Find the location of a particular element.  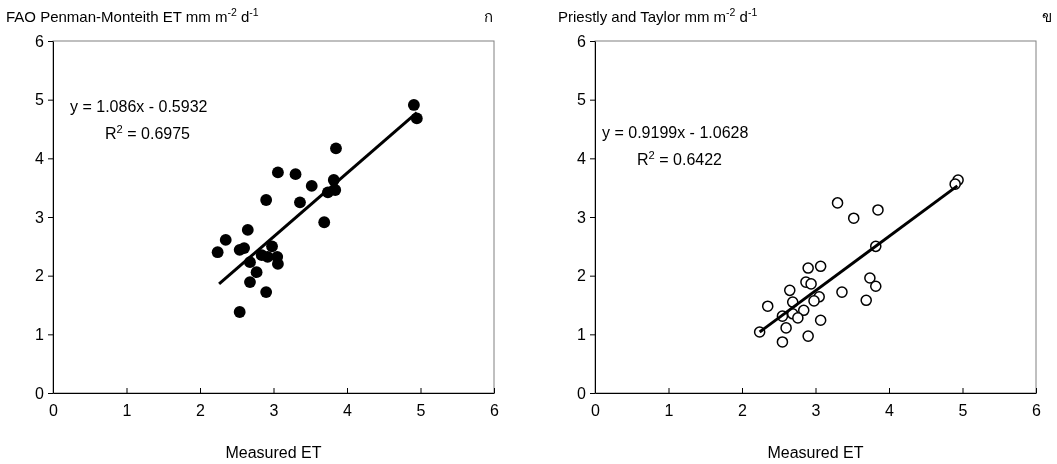

annotation: y = 1.086x - 0.5932 is located at coordinates (139, 106).